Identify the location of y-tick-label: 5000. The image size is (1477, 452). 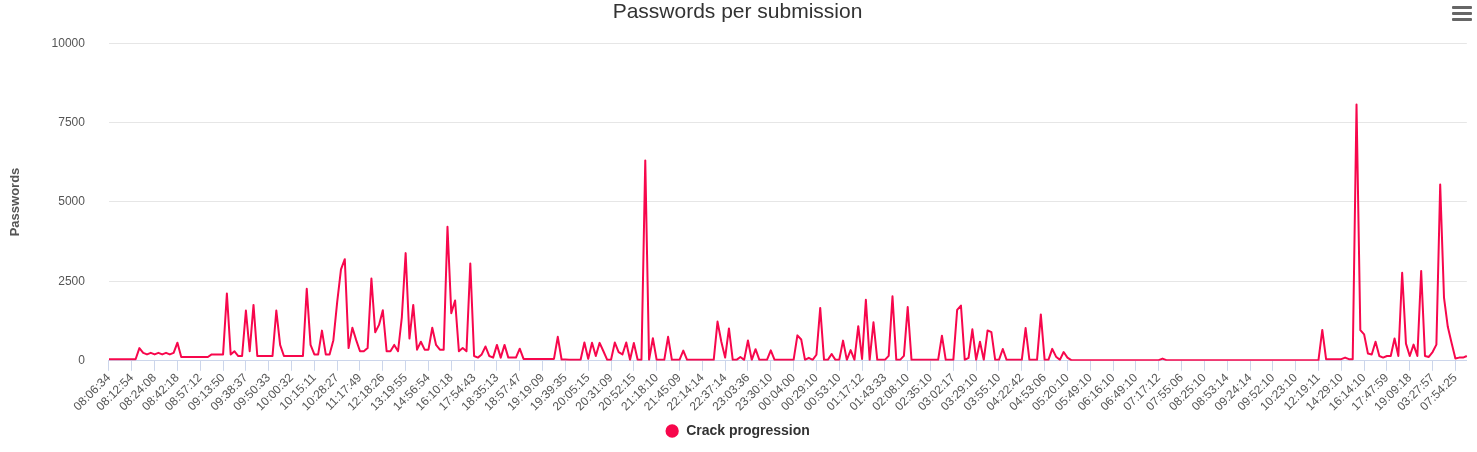
(72, 201).